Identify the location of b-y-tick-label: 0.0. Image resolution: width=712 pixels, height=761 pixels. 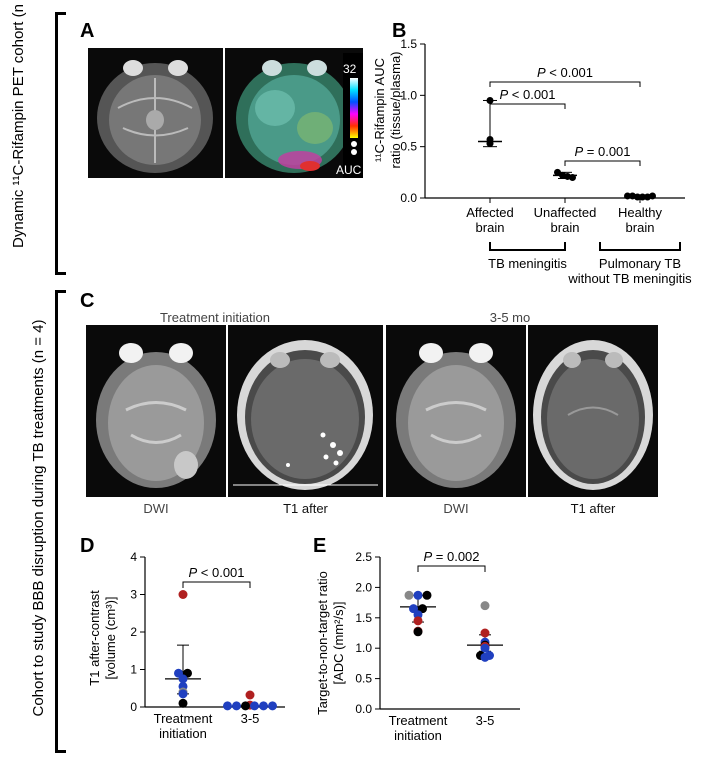
(408, 198).